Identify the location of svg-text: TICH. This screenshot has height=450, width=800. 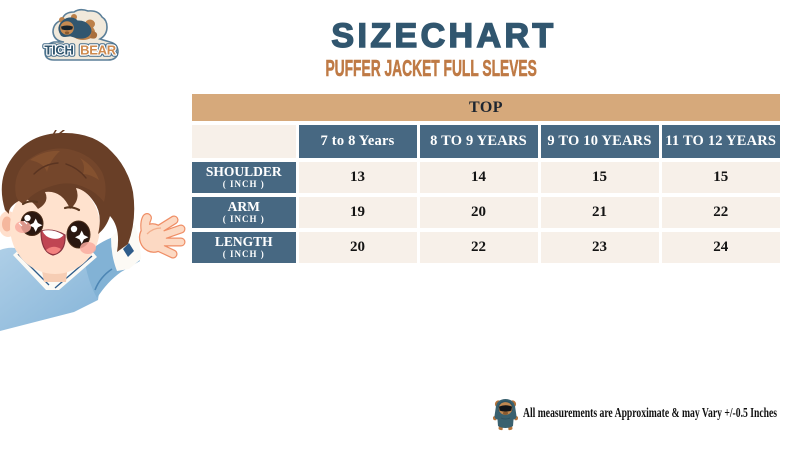
(58, 50).